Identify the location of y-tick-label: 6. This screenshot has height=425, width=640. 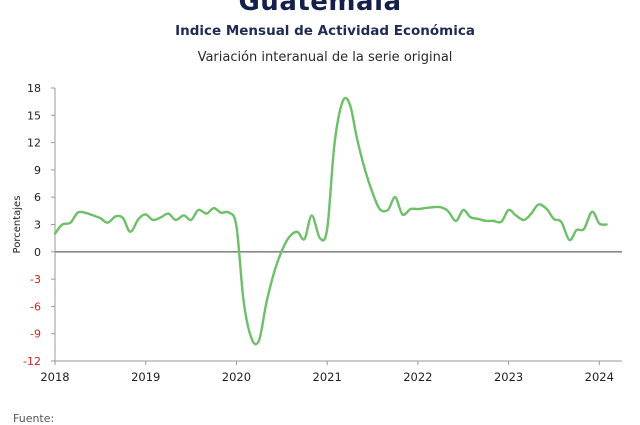
(37, 197).